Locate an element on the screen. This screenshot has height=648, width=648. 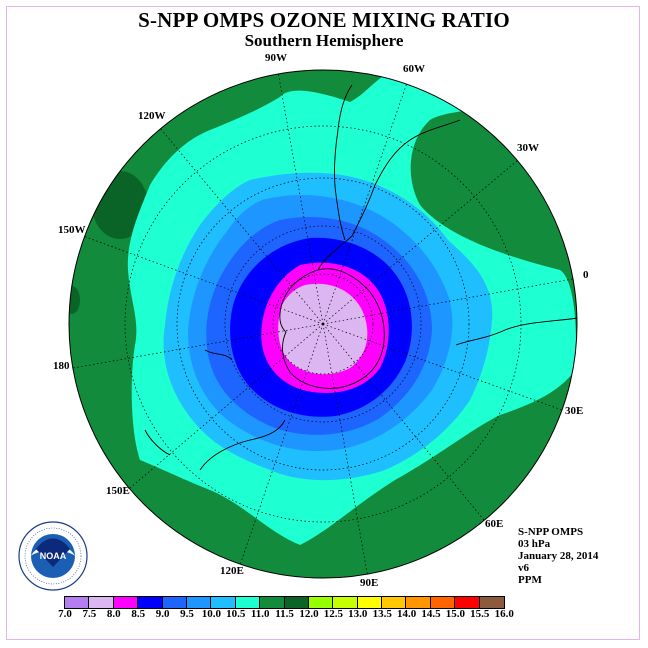
colorbar-tick-label: 7.0 is located at coordinates (65, 614).